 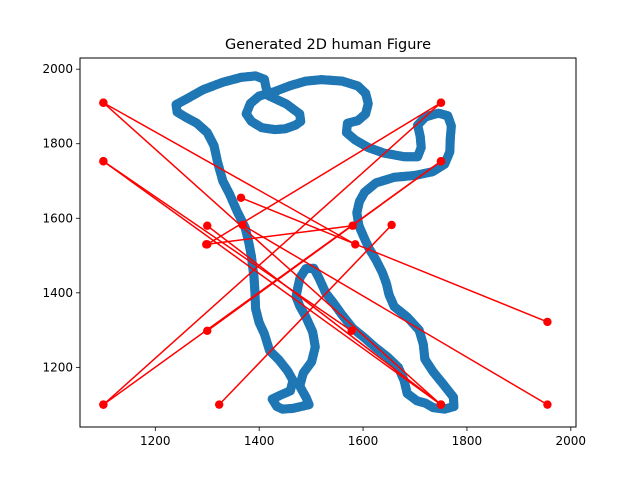 I want to click on y-axis: 1200 1400 1600 1800 2000, so click(x=61, y=218).